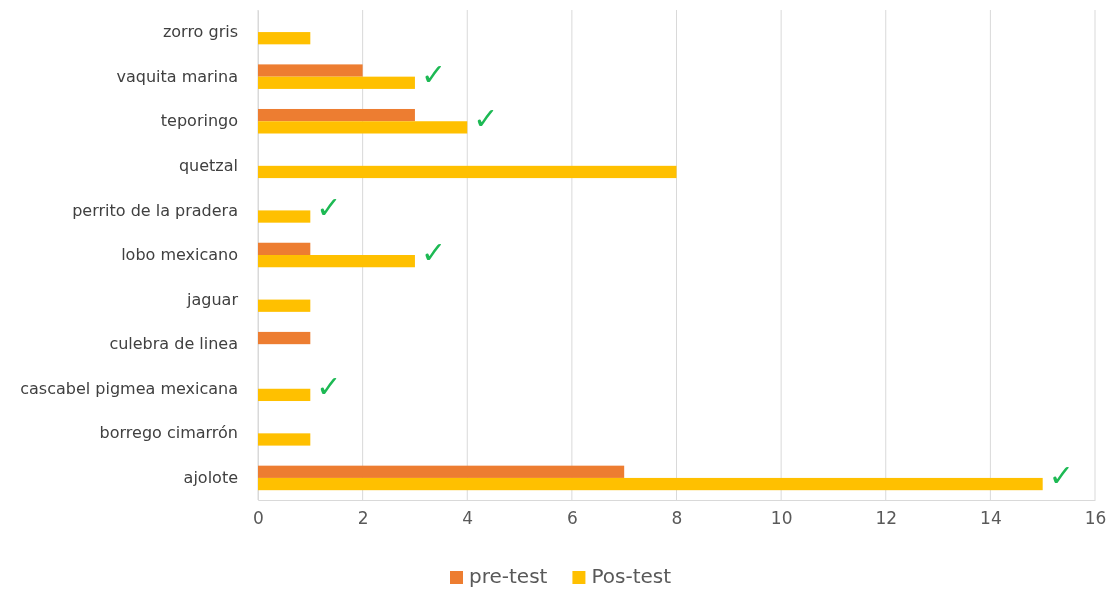  What do you see at coordinates (631, 576) in the screenshot?
I see `legend-label: Pos-test` at bounding box center [631, 576].